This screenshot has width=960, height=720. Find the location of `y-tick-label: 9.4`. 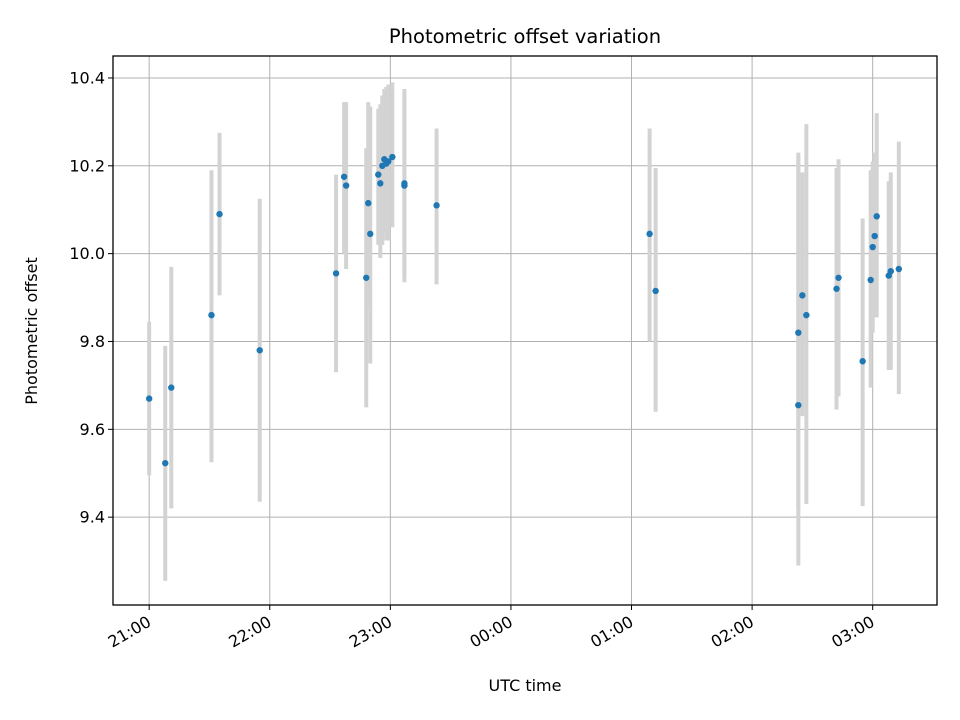

y-tick-label: 9.4 is located at coordinates (92, 517).